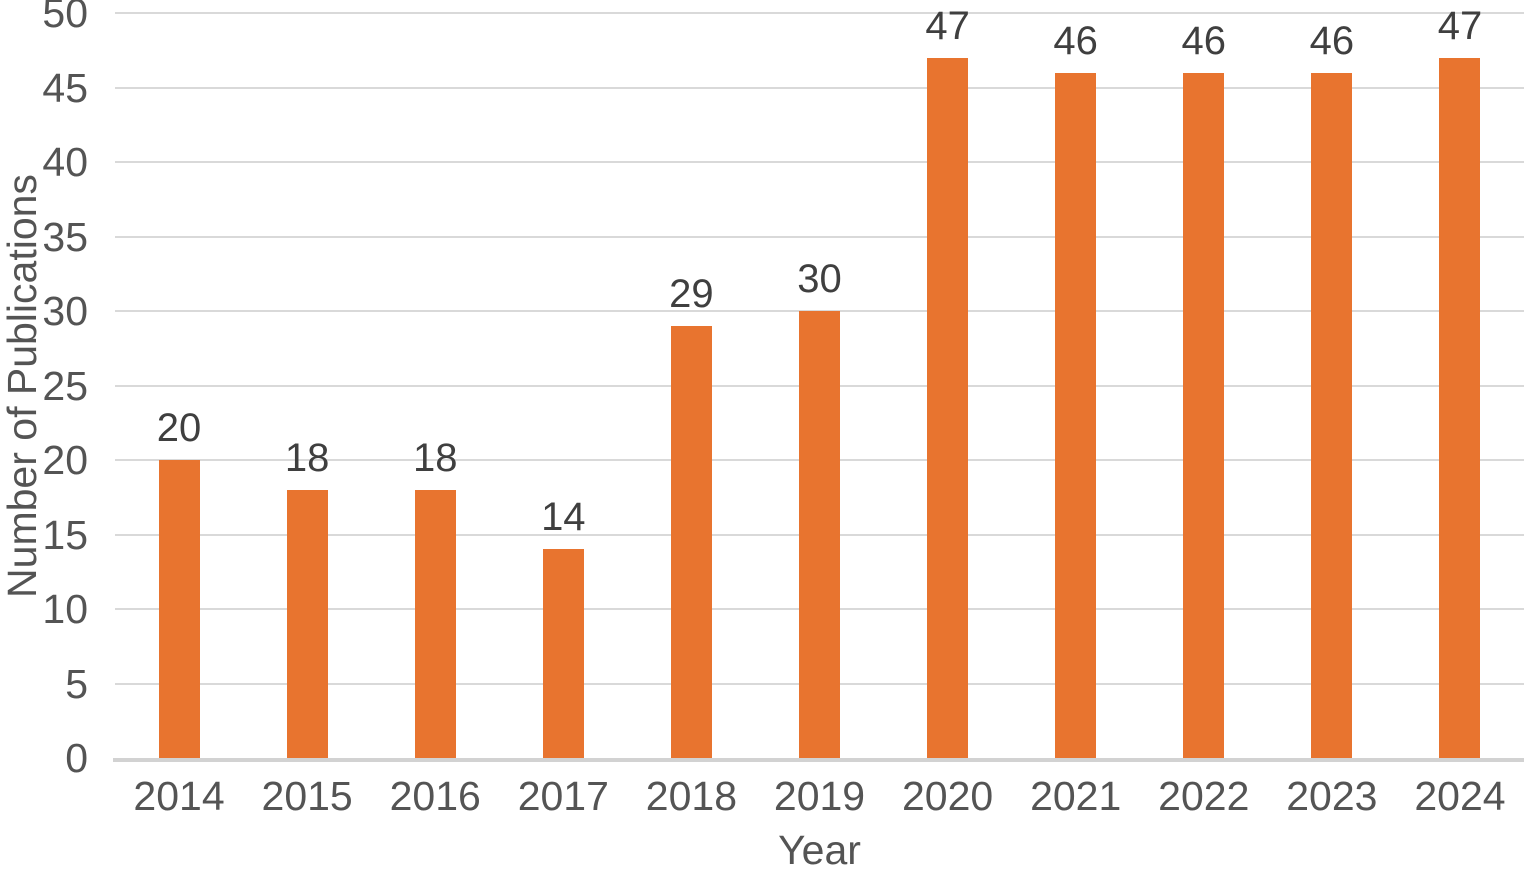  What do you see at coordinates (65, 609) in the screenshot?
I see `y-tick-label: 10` at bounding box center [65, 609].